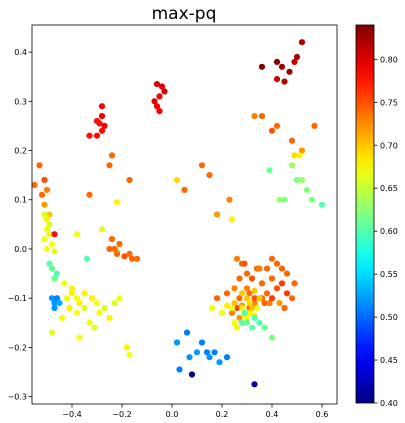 This screenshot has height=423, width=405. What do you see at coordinates (365, 214) in the screenshot?
I see `colorbar-gradient` at bounding box center [365, 214].